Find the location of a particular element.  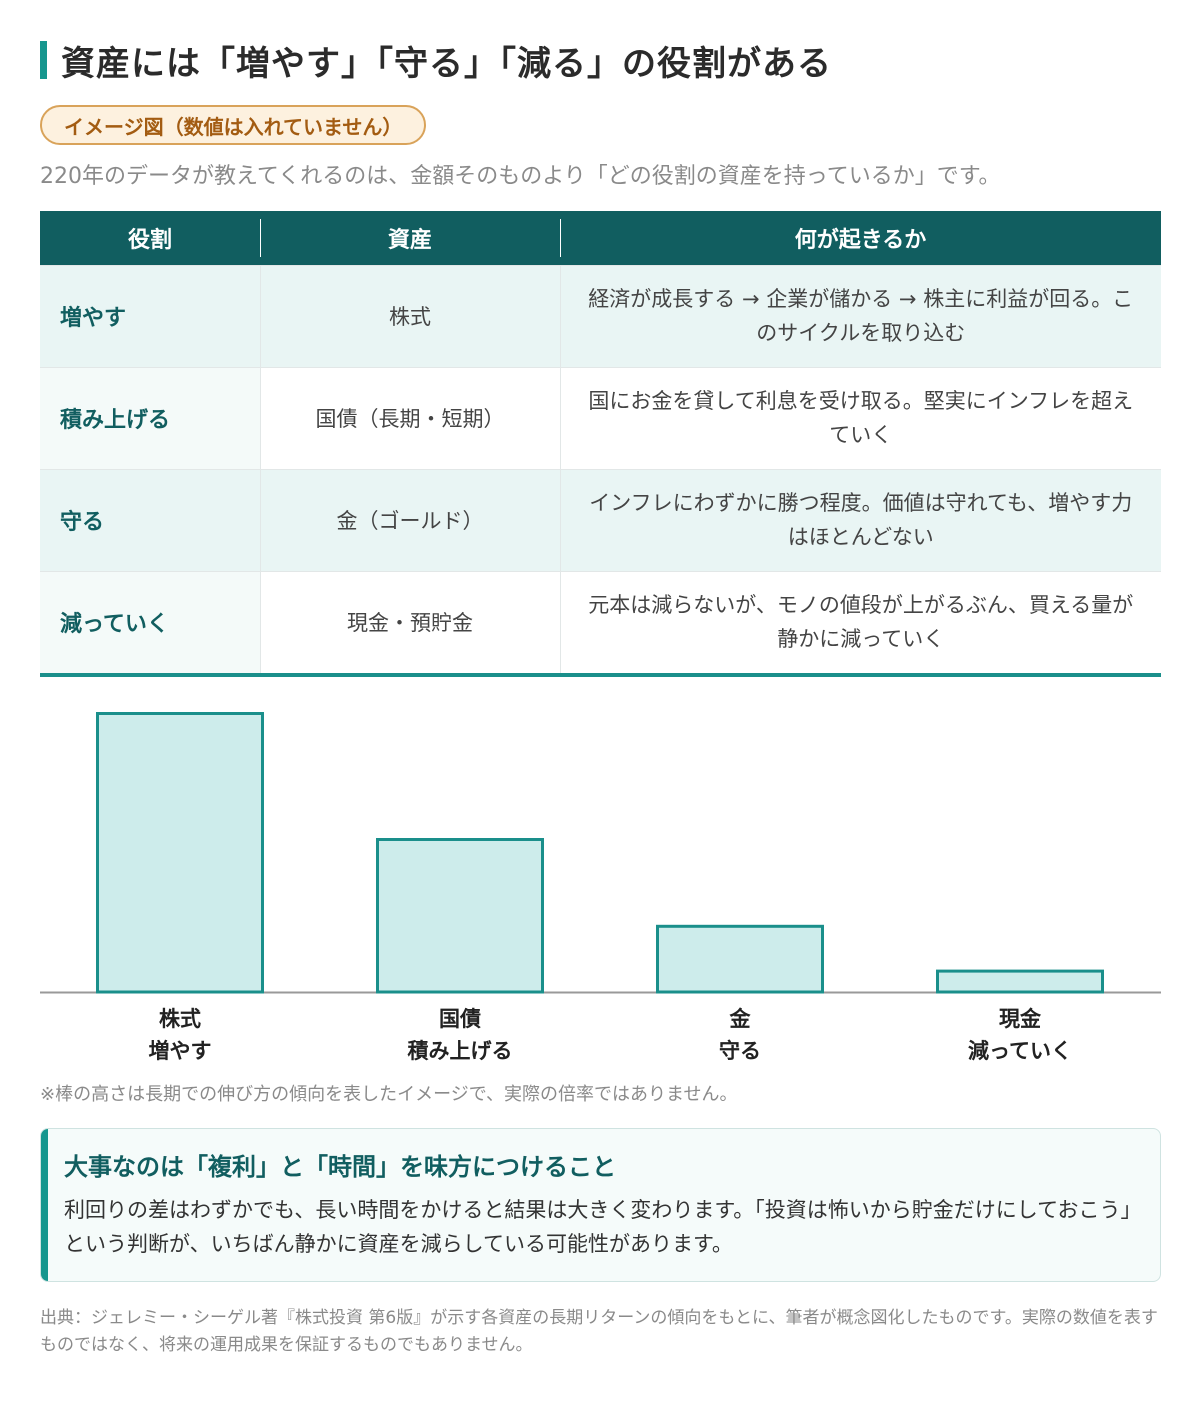

table-header-row: 役割 資産 何が起きるか is located at coordinates (600, 238).